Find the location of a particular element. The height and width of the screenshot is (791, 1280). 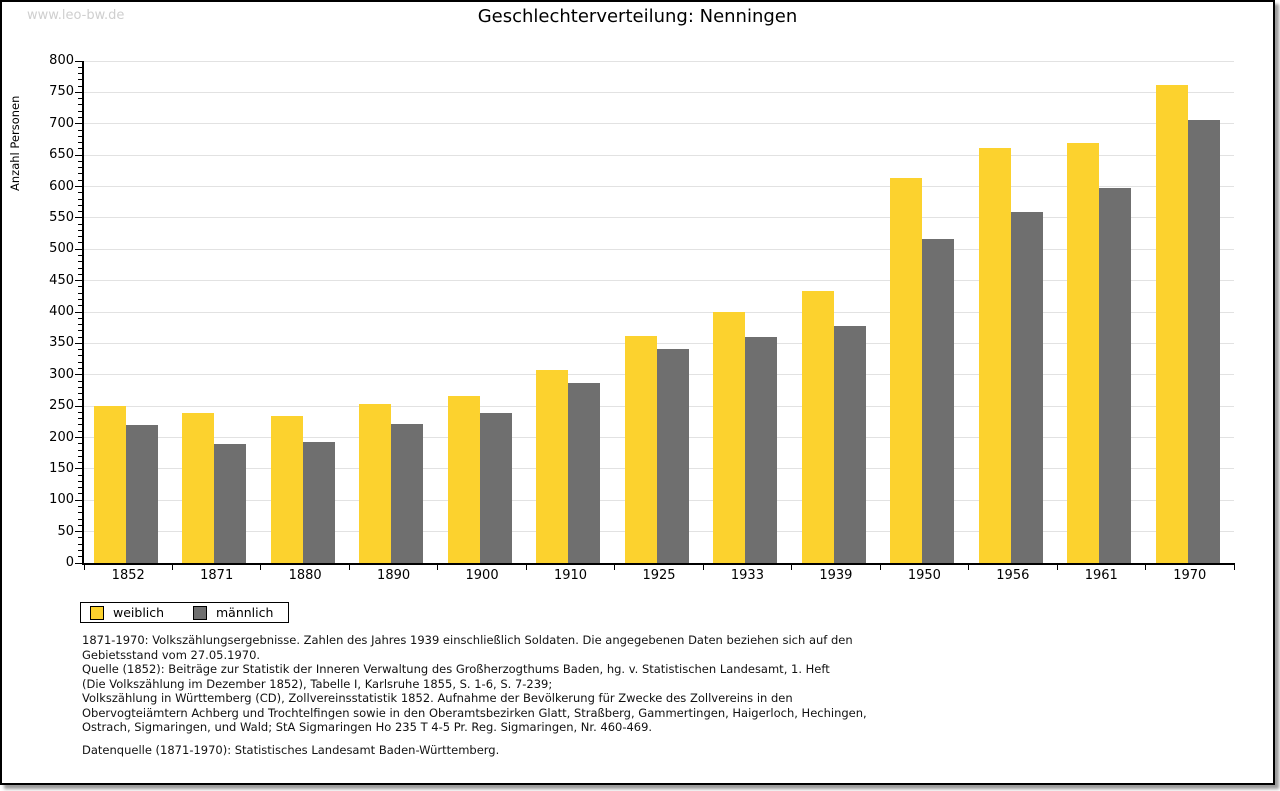

x-axis-label-1890: 1890 is located at coordinates (394, 575).